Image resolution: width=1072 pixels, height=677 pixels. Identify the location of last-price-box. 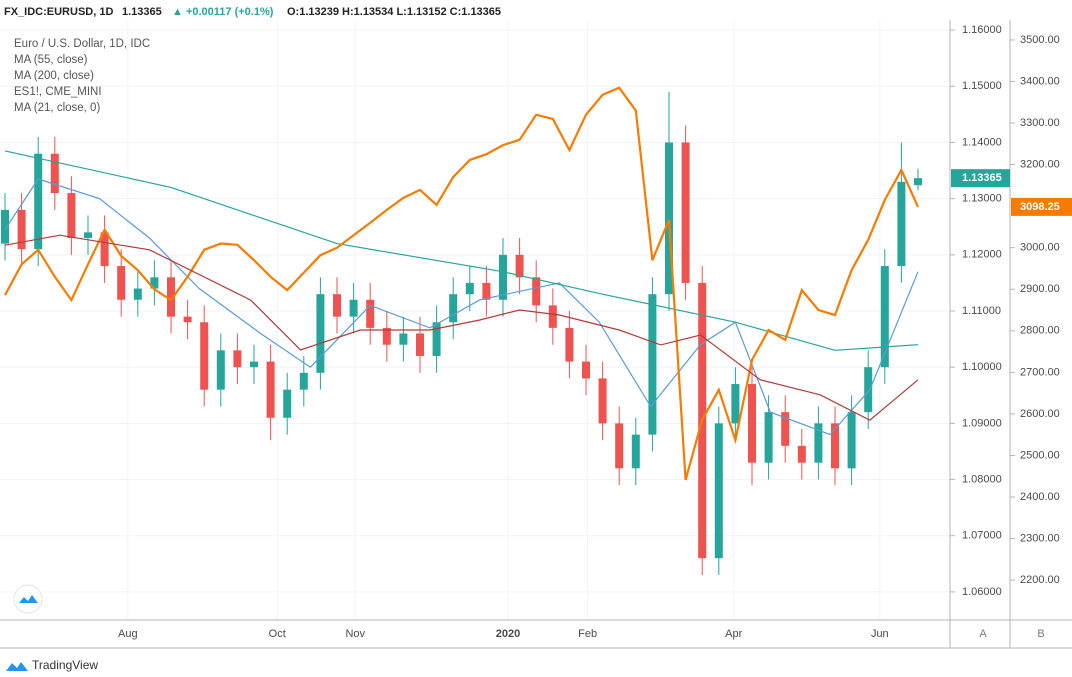
(980, 178).